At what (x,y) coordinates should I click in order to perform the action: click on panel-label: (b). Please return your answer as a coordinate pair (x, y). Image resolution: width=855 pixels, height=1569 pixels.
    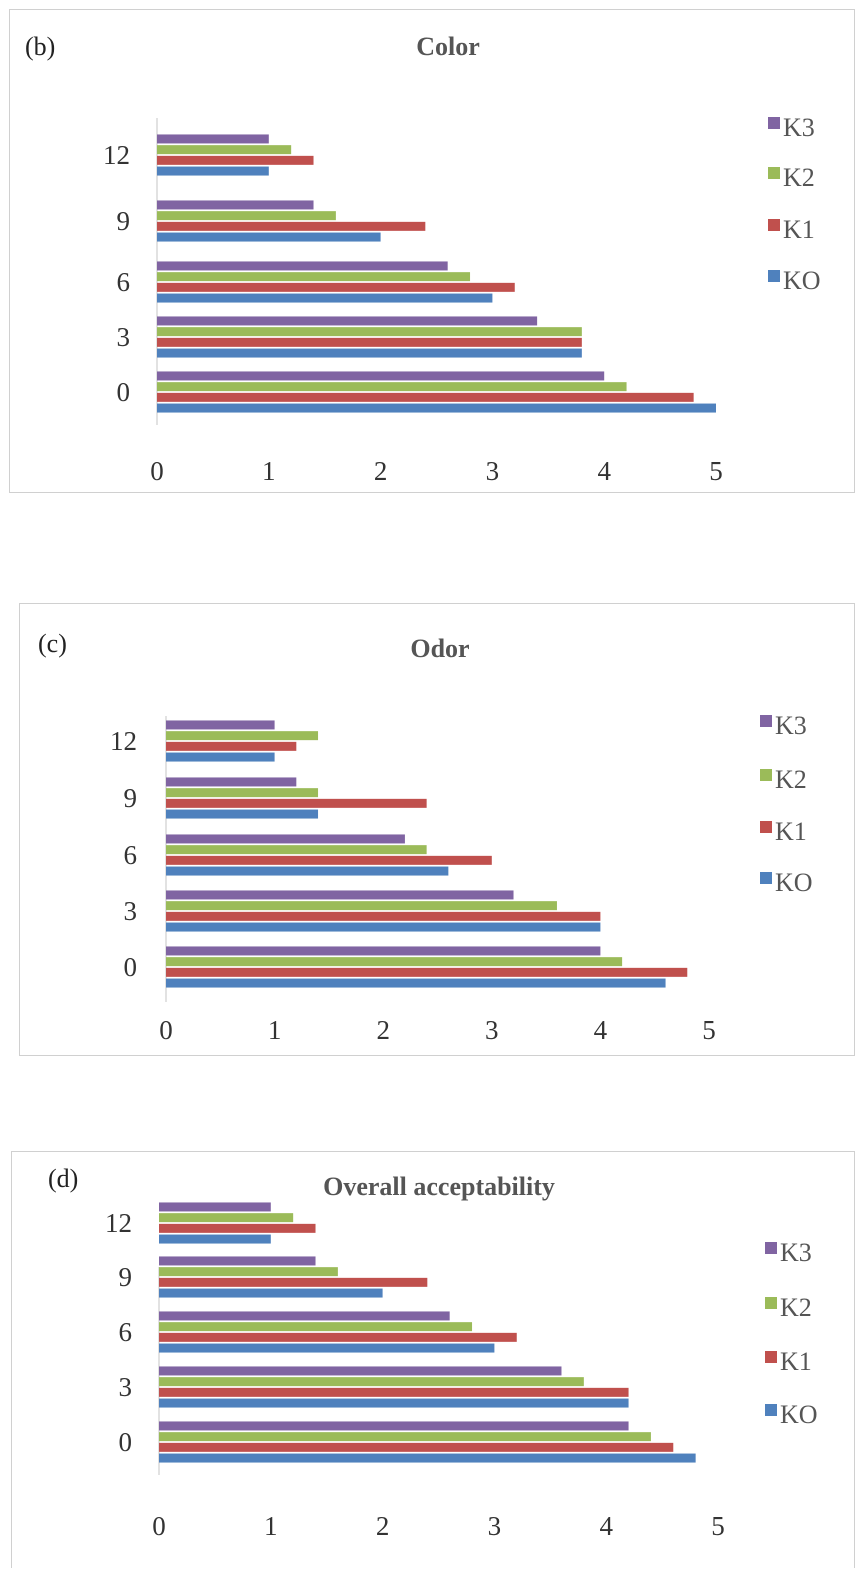
    Looking at the image, I should click on (40, 46).